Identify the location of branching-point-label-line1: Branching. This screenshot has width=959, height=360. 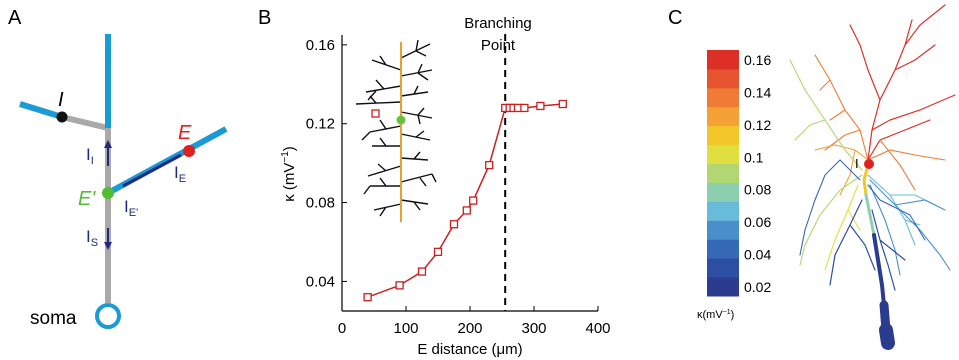
(498, 23).